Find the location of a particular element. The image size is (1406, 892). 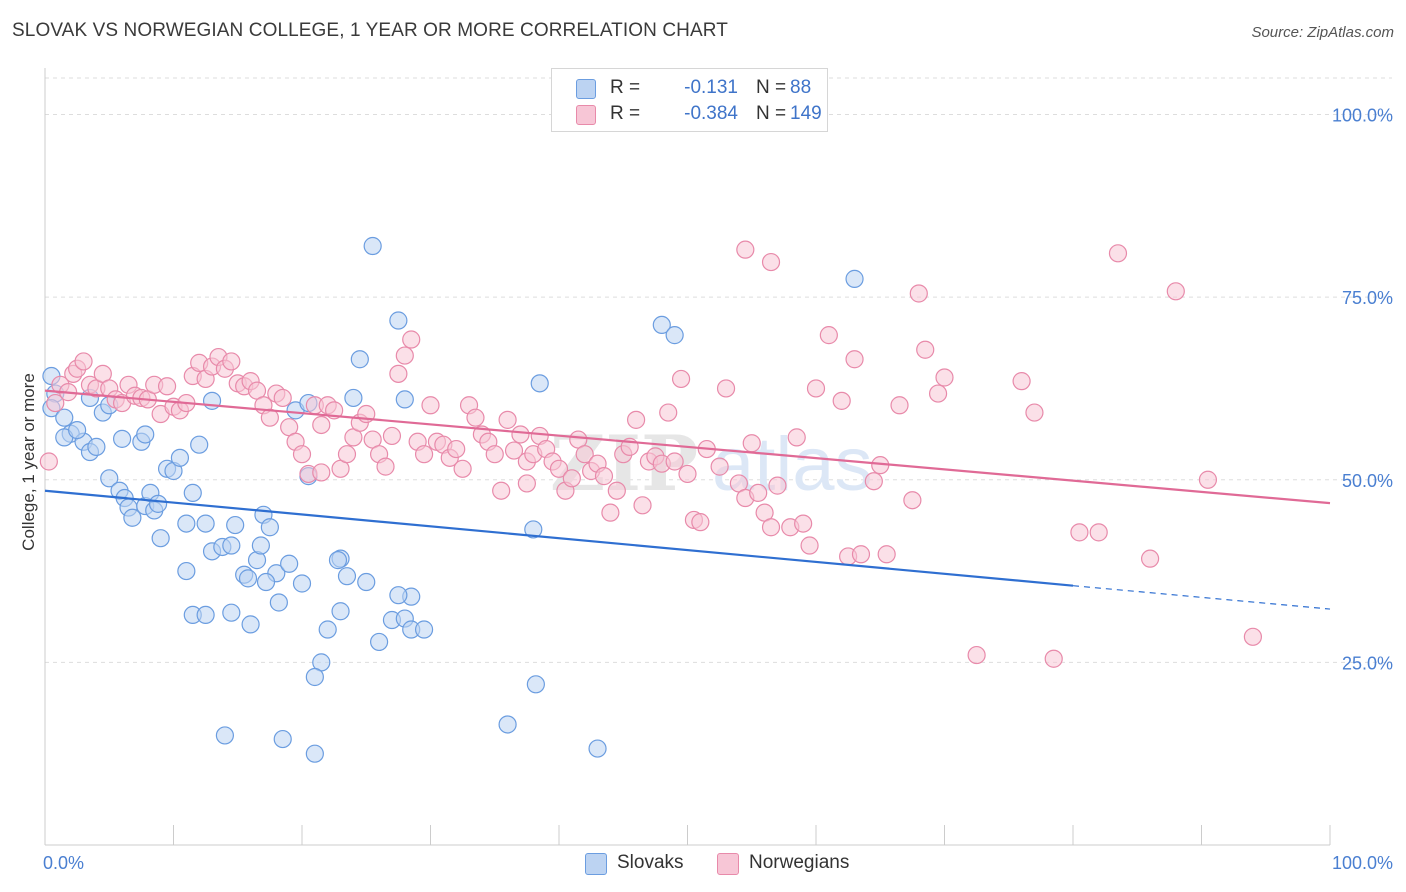

norwegians-trend-line is located at coordinates (687, 447).